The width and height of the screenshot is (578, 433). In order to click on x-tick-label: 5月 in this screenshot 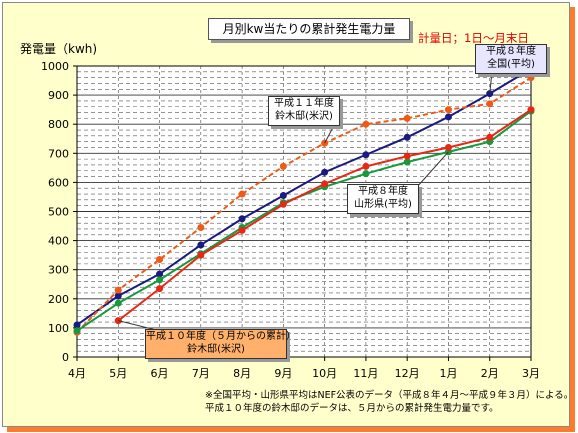, I will do `click(118, 373)`.